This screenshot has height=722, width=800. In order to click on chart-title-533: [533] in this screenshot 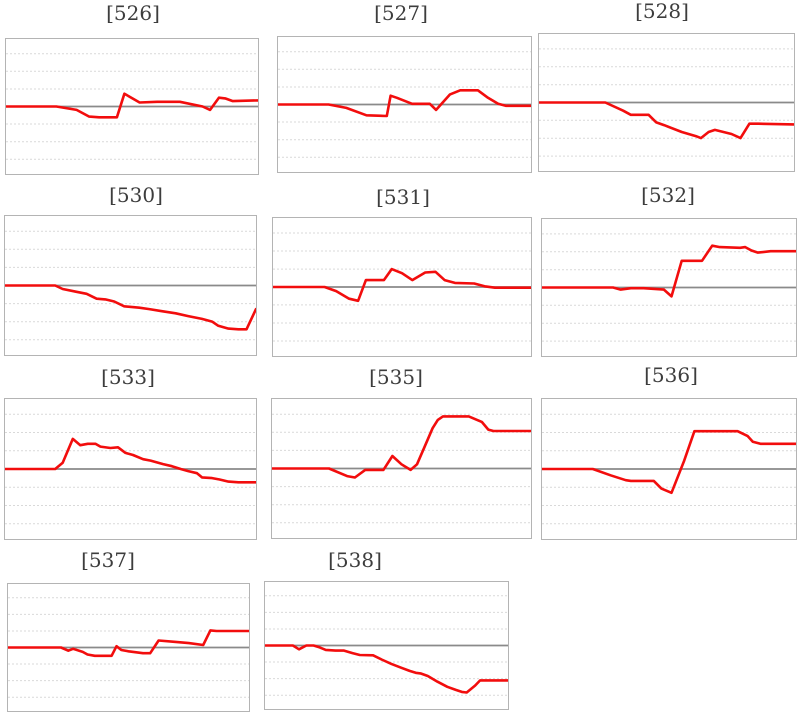, I will do `click(128, 377)`.